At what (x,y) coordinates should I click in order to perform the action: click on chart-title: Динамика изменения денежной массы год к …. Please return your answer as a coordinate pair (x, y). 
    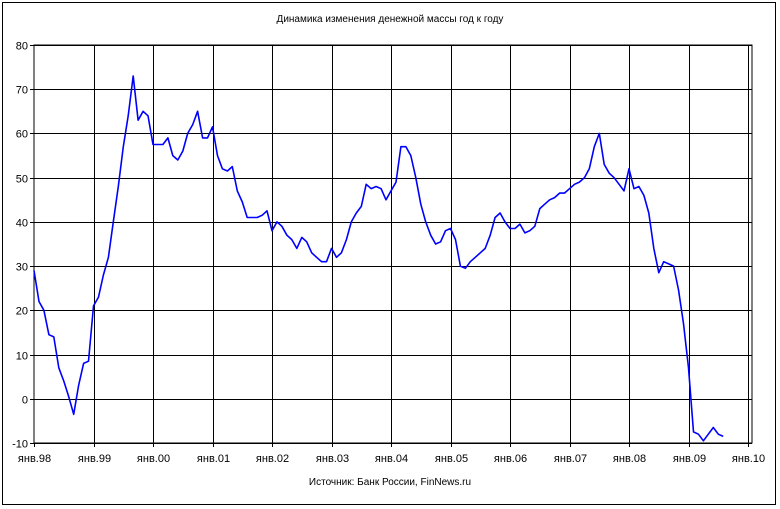
    Looking at the image, I should click on (390, 19).